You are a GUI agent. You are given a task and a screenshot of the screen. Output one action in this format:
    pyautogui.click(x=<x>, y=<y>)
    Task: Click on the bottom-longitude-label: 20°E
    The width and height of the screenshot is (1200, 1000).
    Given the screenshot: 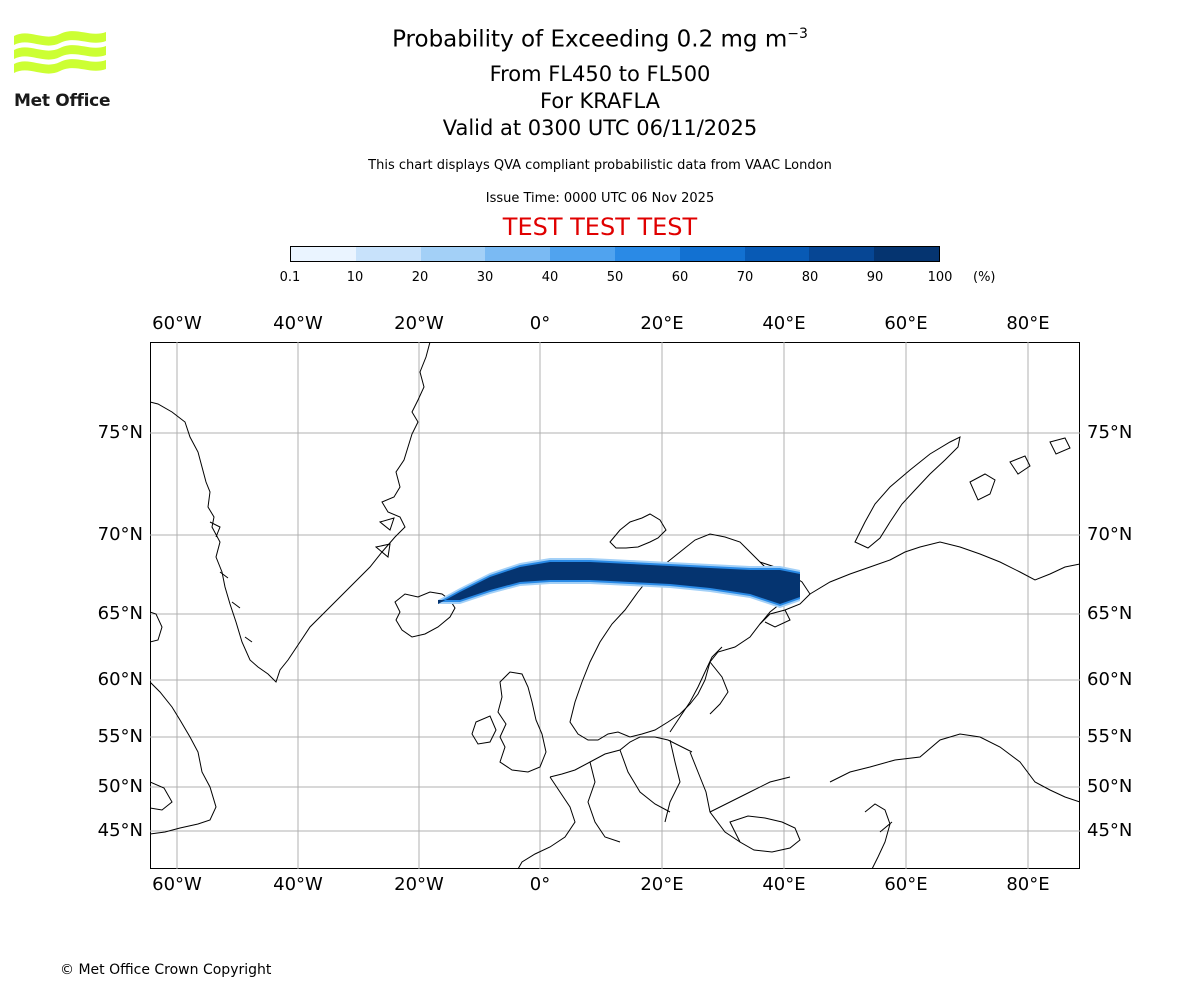 What is the action you would take?
    pyautogui.click(x=662, y=884)
    